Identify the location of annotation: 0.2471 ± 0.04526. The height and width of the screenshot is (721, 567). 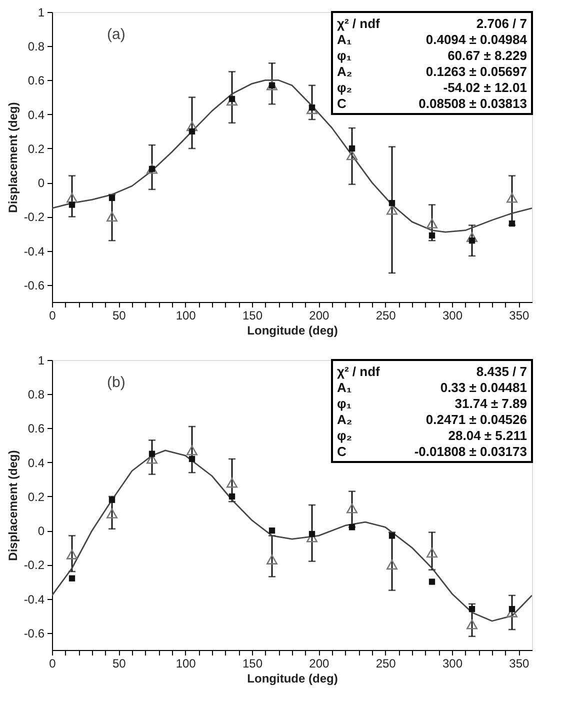
(476, 419).